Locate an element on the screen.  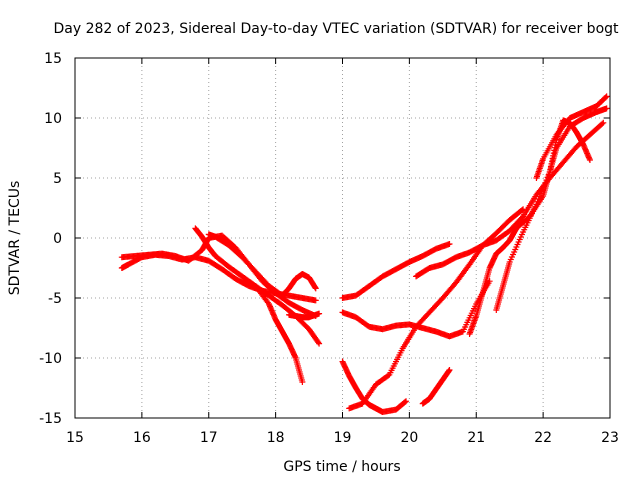
x-tick-label: 22 is located at coordinates (543, 438).